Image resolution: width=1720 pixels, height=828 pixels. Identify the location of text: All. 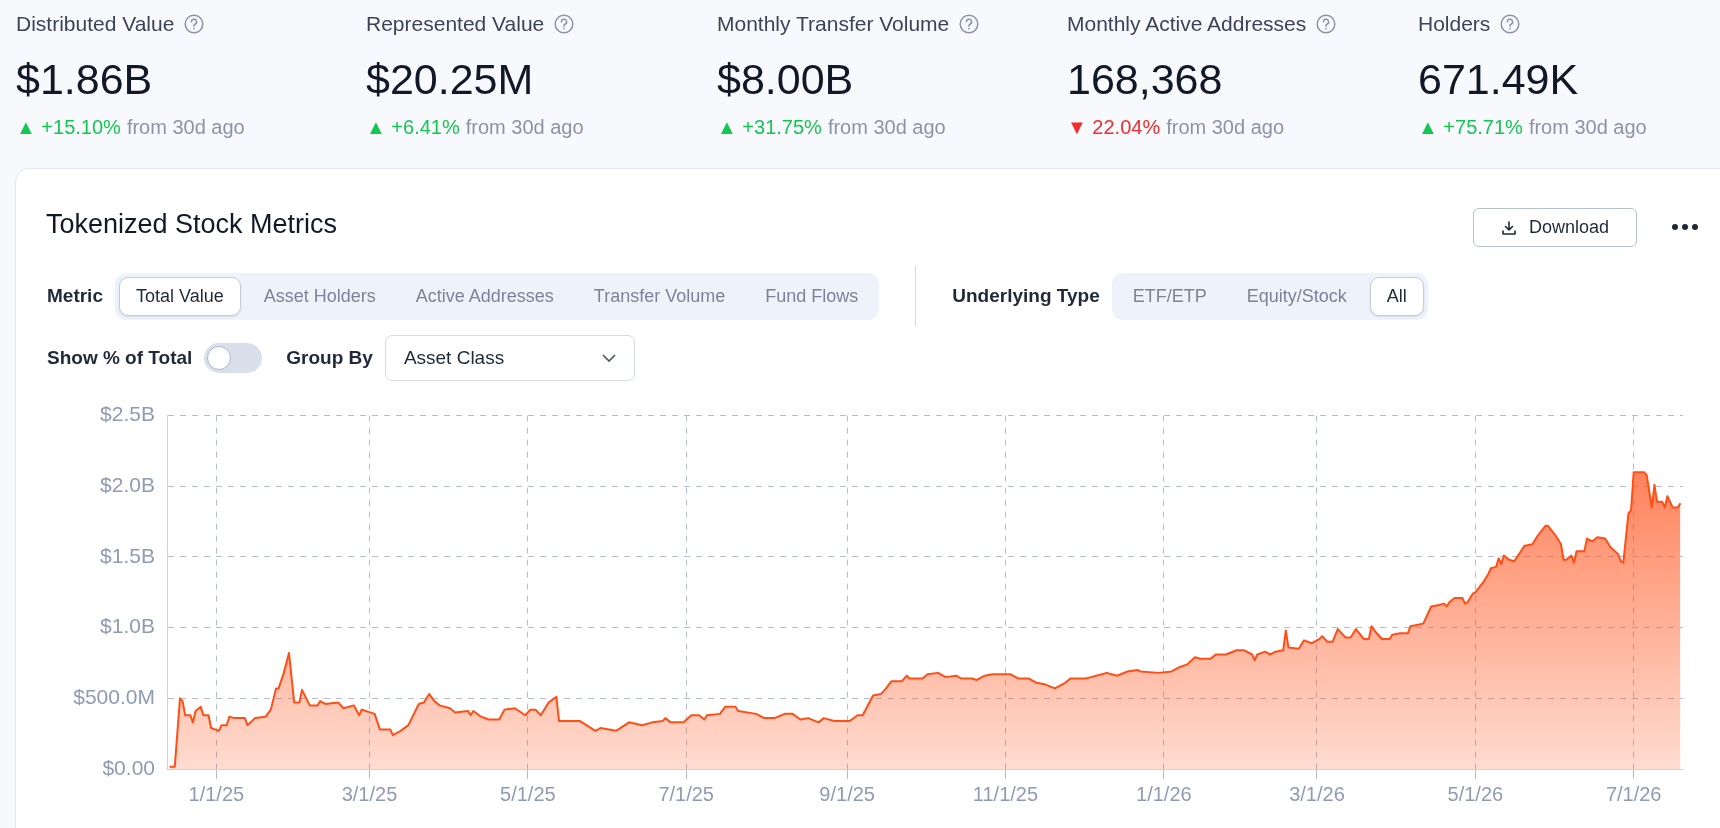
(1396, 296).